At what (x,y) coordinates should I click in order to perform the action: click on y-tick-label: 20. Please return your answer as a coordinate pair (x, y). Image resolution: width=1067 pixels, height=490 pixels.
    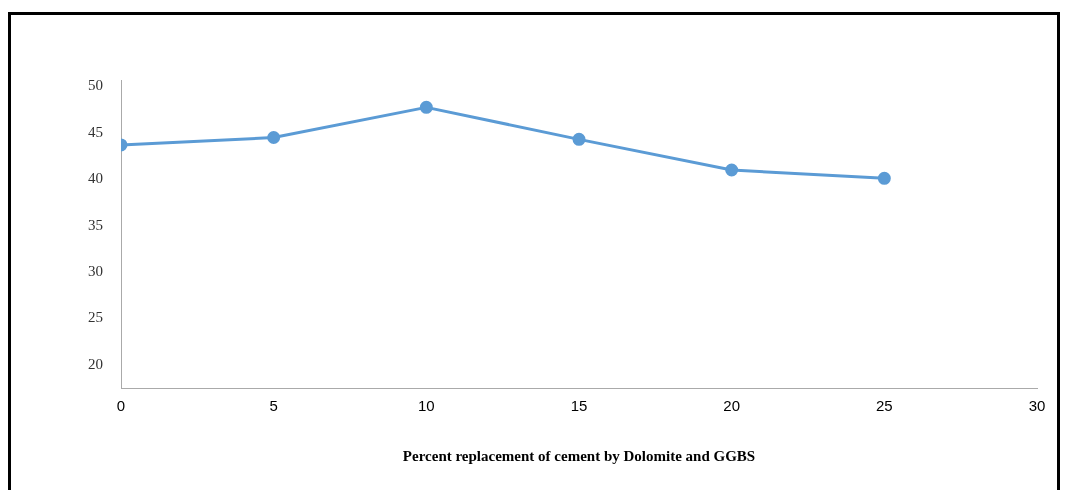
    Looking at the image, I should click on (95, 363).